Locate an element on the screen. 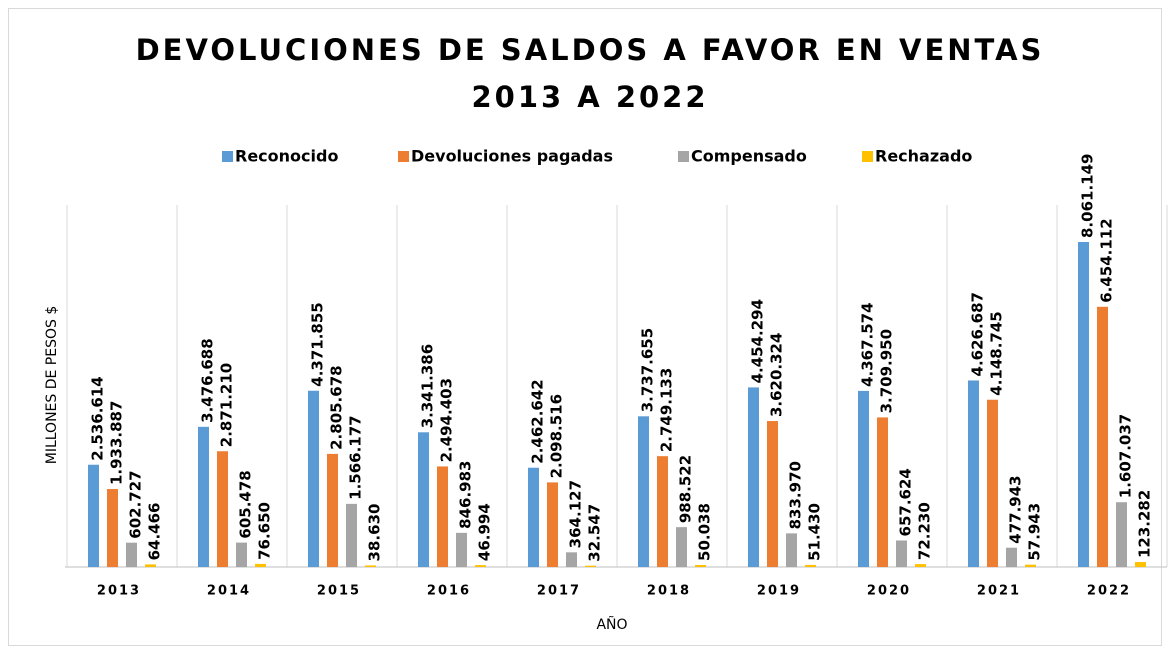 The image size is (1170, 657). data-label: 64.466 is located at coordinates (155, 532).